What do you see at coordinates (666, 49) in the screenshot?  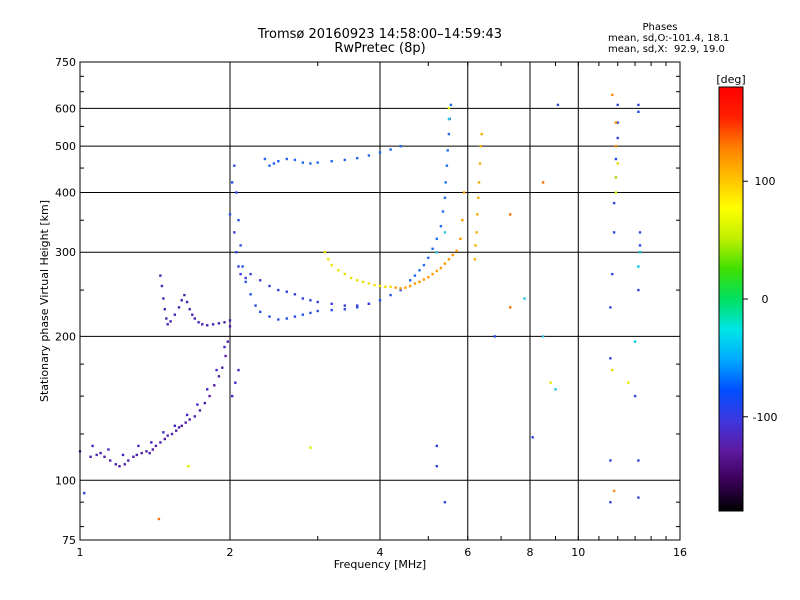 I see `phase-stats-x: mean, sd,X: 92.9, 19.0` at bounding box center [666, 49].